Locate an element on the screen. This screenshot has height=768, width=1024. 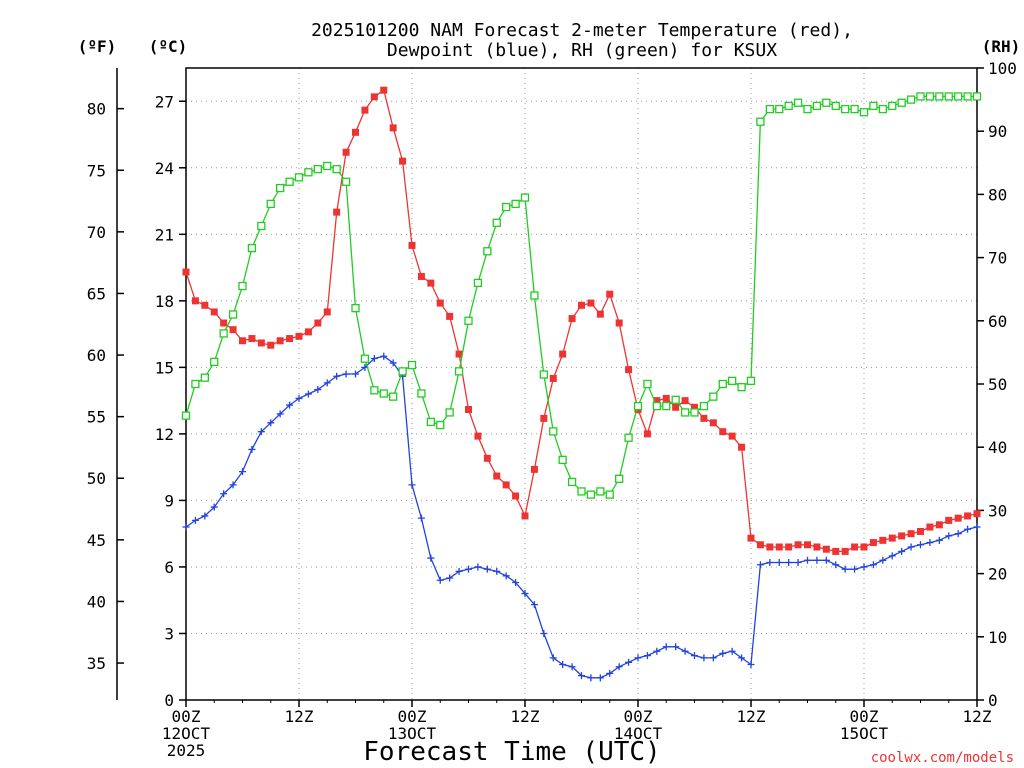
celsius-tick-label: 9 is located at coordinates (169, 500).